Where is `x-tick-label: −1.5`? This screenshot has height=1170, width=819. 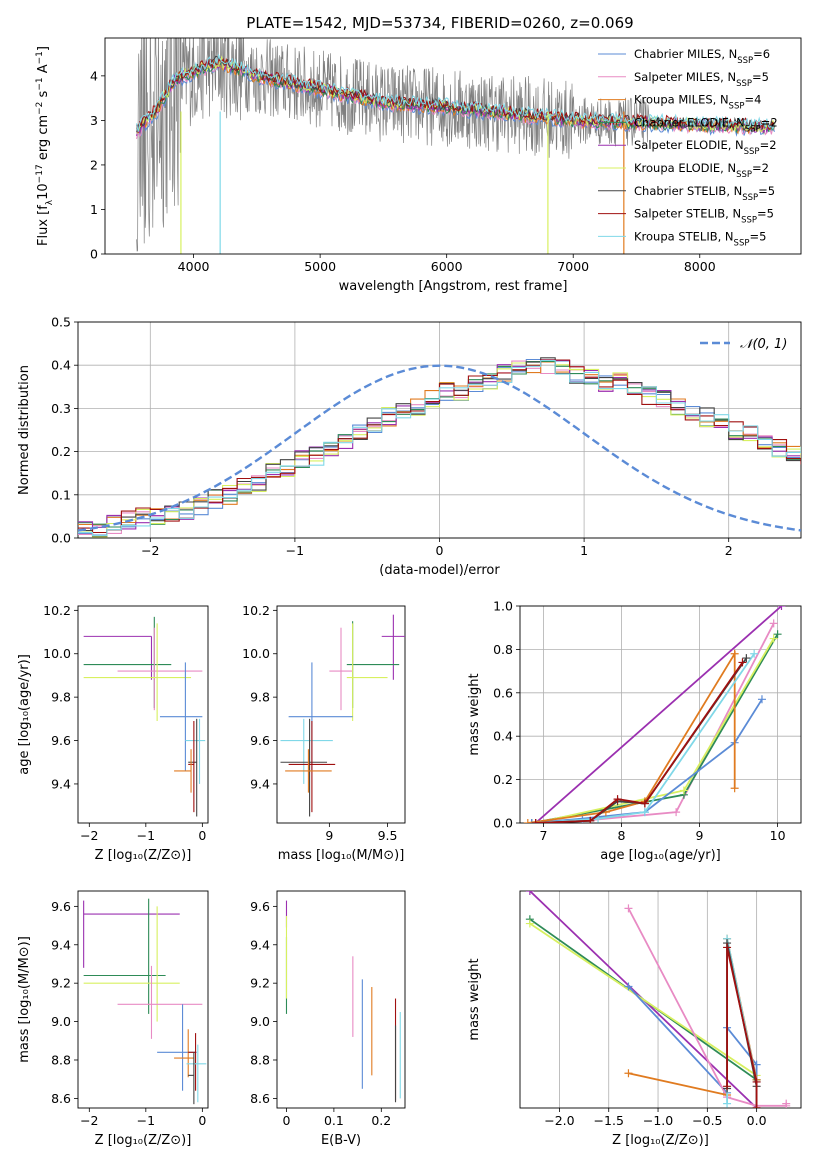
x-tick-label: −1.5 is located at coordinates (609, 1120).